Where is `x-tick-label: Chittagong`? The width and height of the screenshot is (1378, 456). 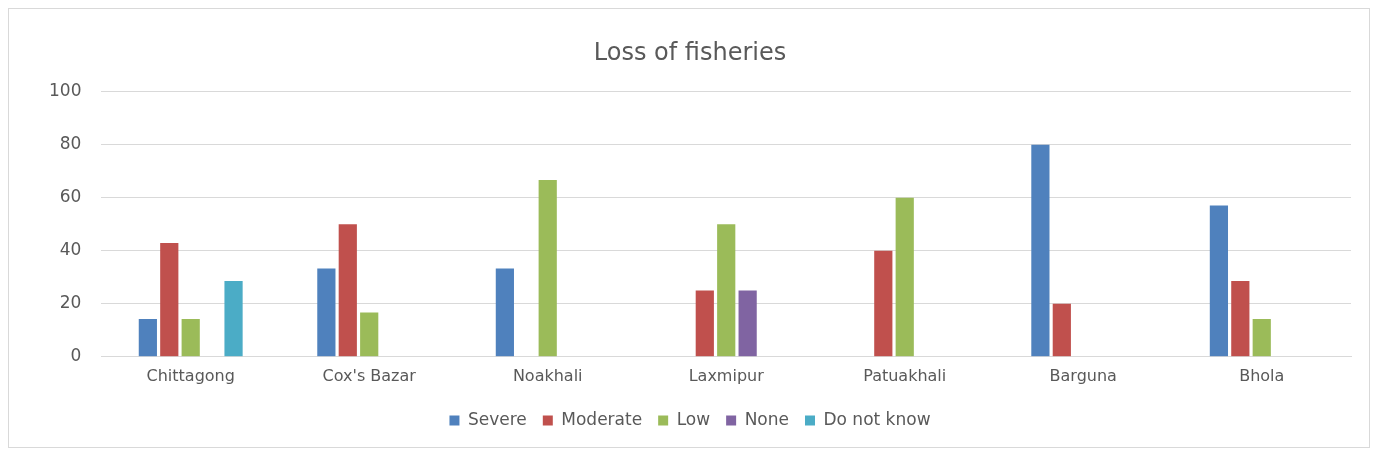 x-tick-label: Chittagong is located at coordinates (190, 375).